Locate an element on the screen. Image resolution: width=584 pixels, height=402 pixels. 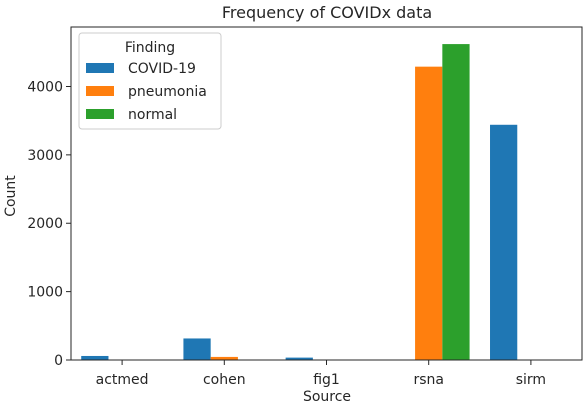
legend-label-normal: normal is located at coordinates (152, 115).